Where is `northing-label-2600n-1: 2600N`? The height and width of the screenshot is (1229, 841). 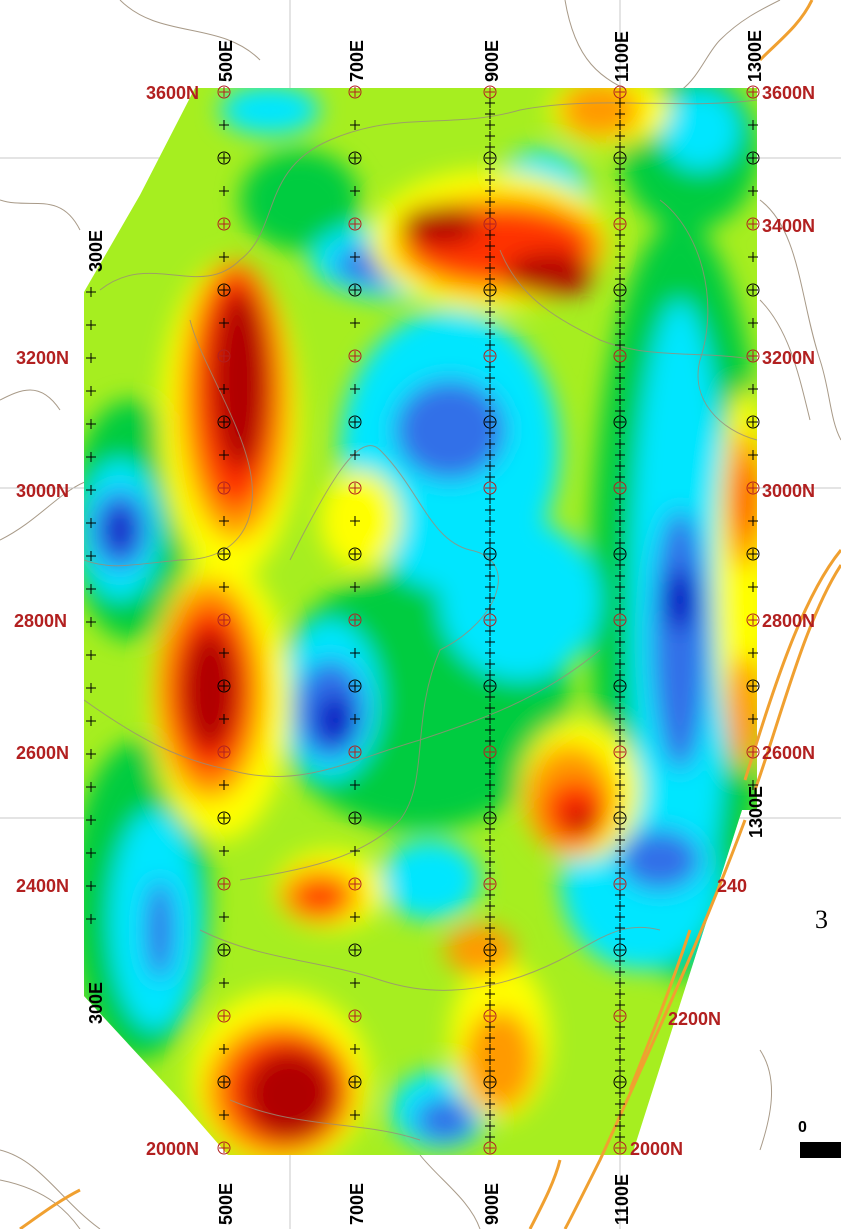 northing-label-2600n-1: 2600N is located at coordinates (788, 753).